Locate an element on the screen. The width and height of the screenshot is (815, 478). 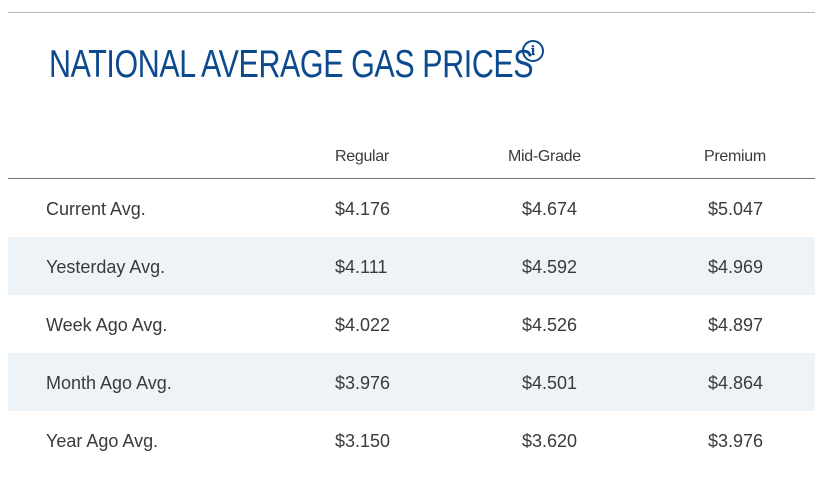
page-title: NATIONAL AVERAGE GAS PRICES is located at coordinates (291, 64).